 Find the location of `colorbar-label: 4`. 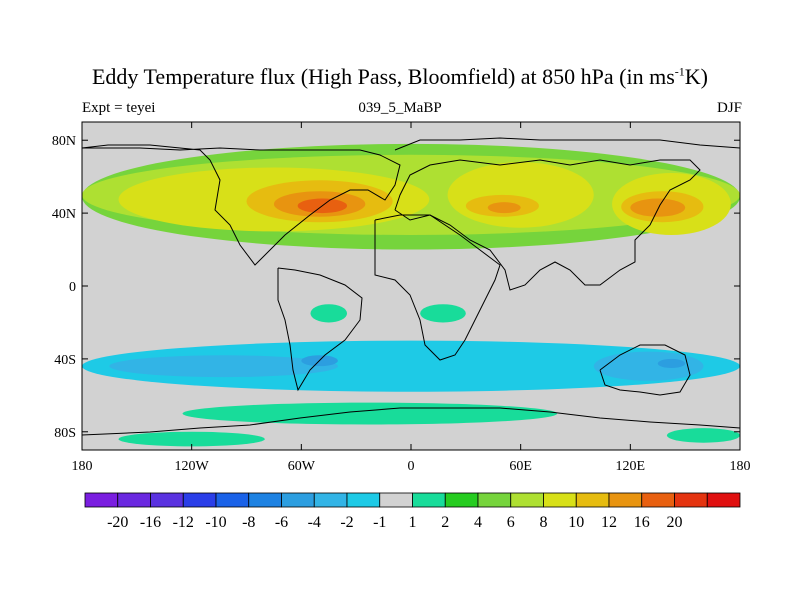

colorbar-label: 4 is located at coordinates (478, 522).